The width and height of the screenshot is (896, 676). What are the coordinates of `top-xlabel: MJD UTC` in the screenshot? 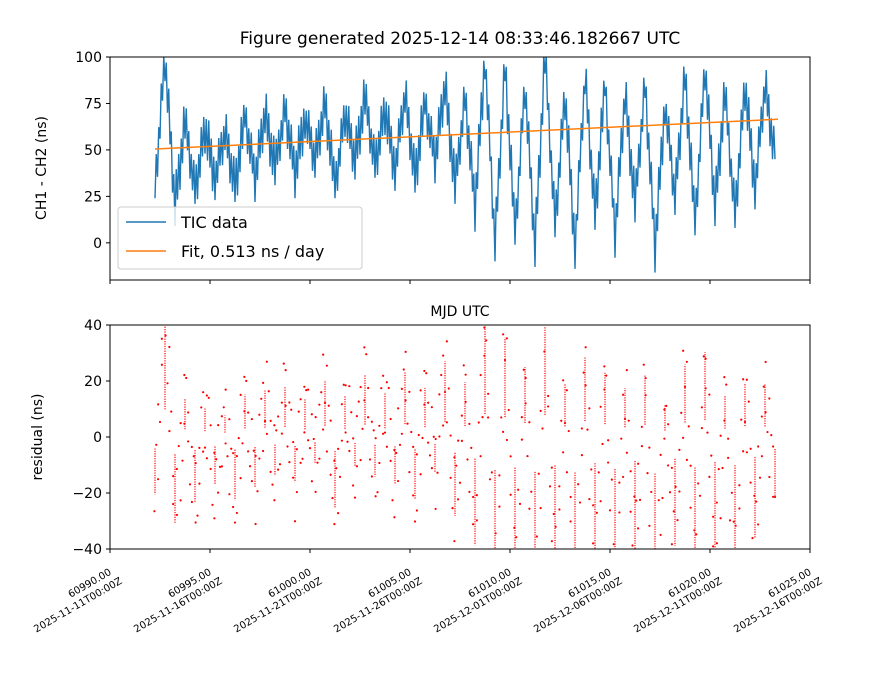 It's located at (459, 312).